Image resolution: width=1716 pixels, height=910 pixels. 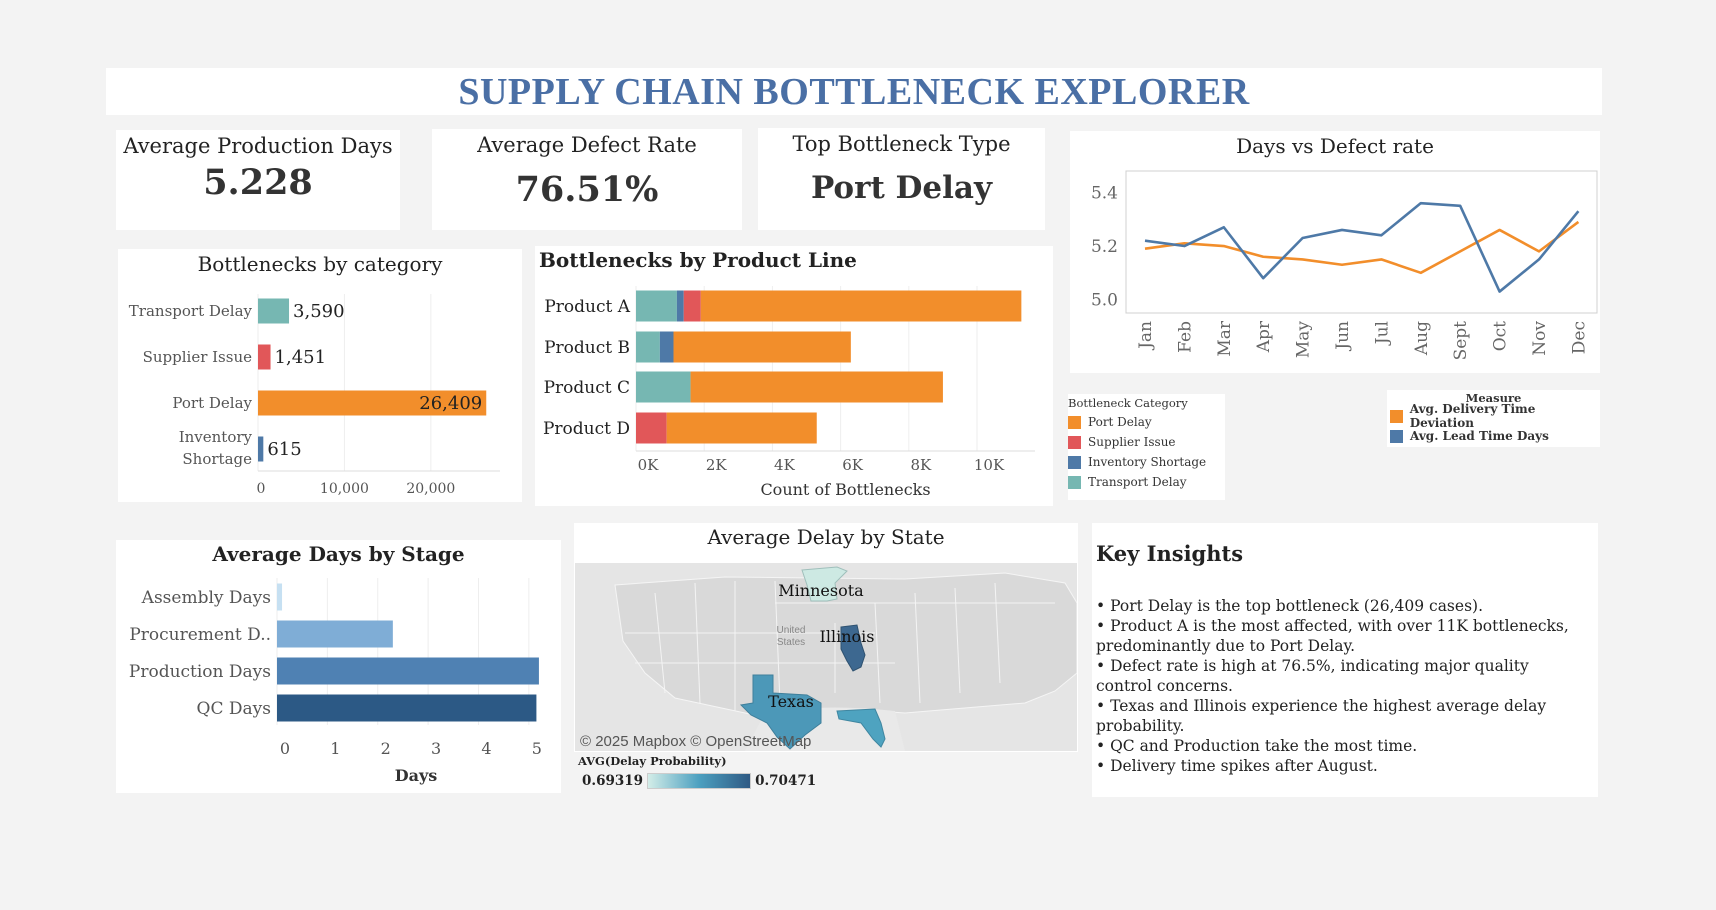 What do you see at coordinates (1335, 146) in the screenshot?
I see `chart-title: Days vs Defect rate` at bounding box center [1335, 146].